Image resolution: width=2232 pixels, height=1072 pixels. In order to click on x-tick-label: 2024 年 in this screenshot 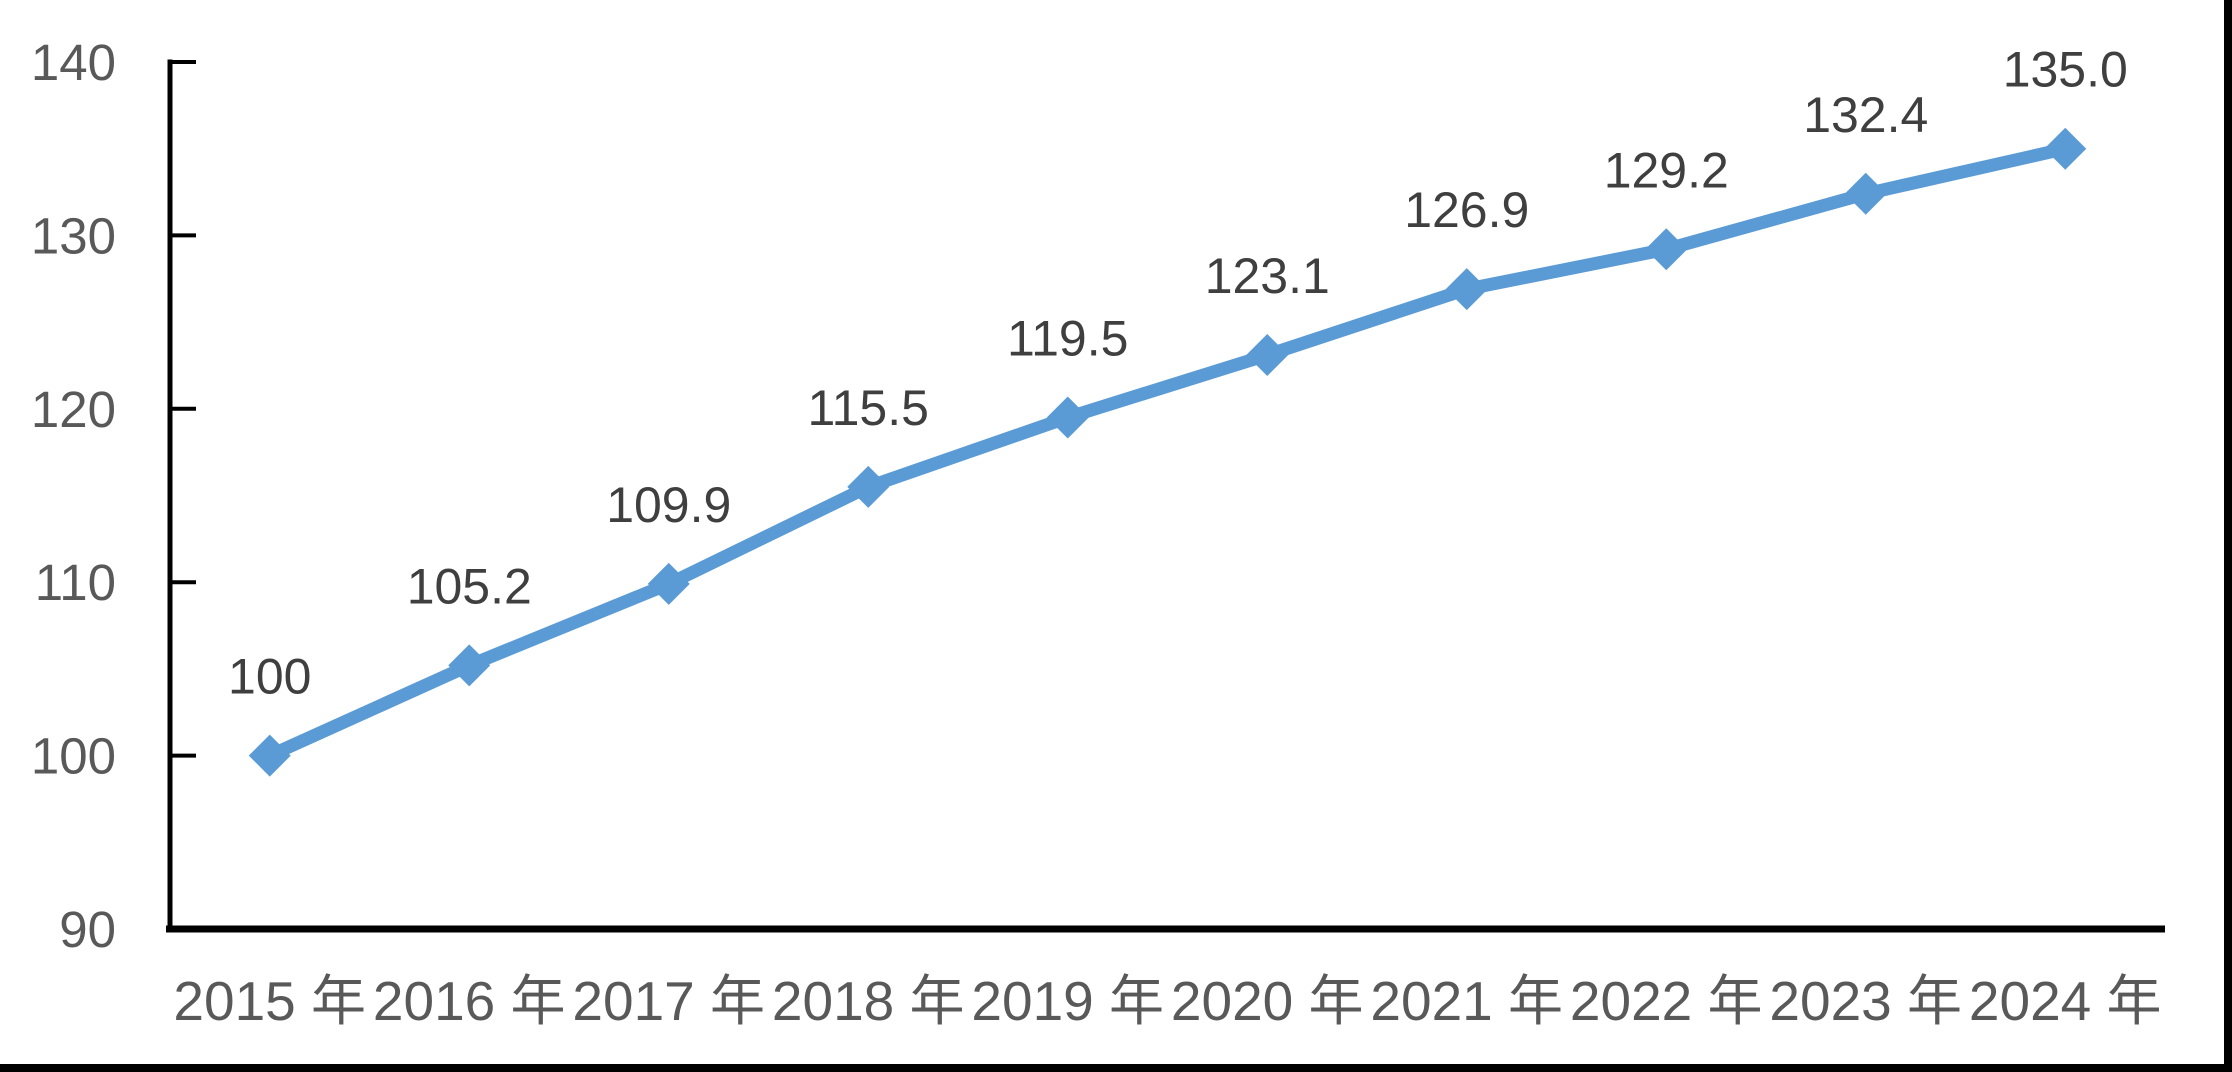, I will do `click(2065, 1001)`.